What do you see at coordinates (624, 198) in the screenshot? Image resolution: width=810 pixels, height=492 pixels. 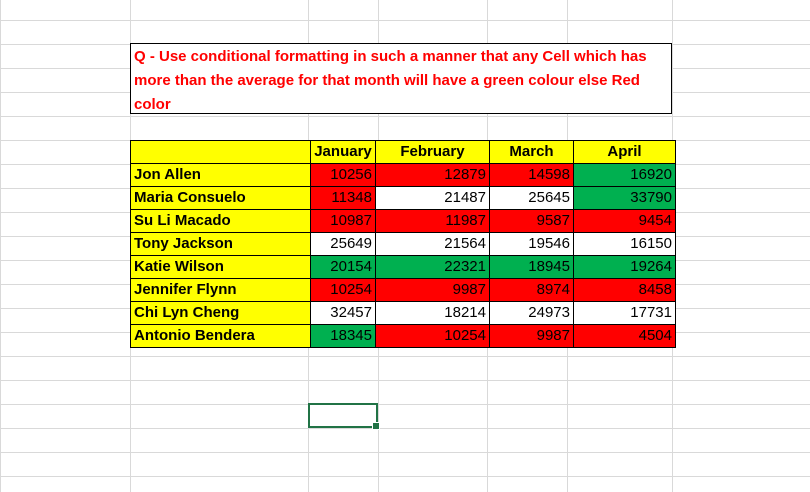 I see `value-cell: 33790` at bounding box center [624, 198].